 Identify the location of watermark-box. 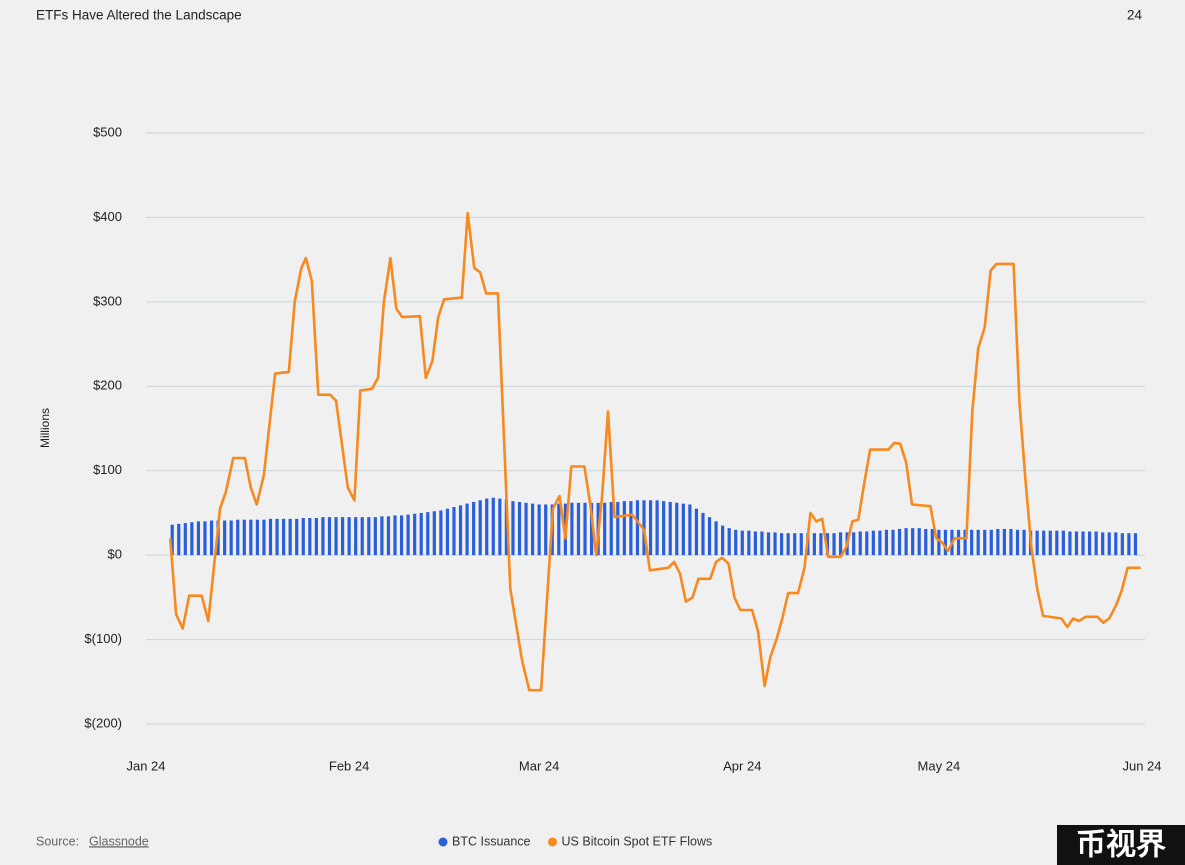
(1121, 845).